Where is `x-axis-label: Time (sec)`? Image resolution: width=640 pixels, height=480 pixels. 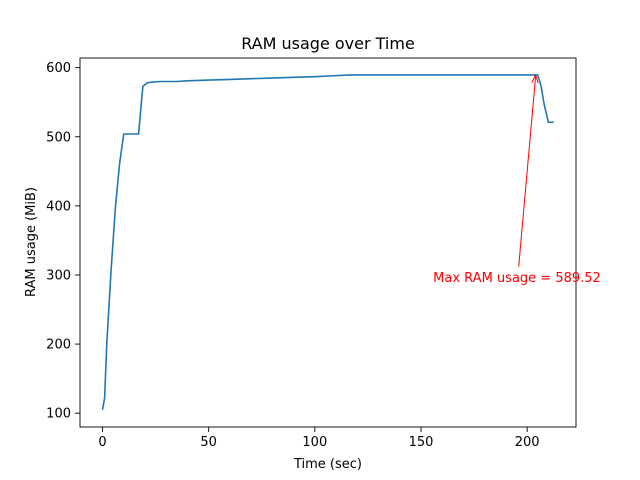
x-axis-label: Time (sec) is located at coordinates (327, 464).